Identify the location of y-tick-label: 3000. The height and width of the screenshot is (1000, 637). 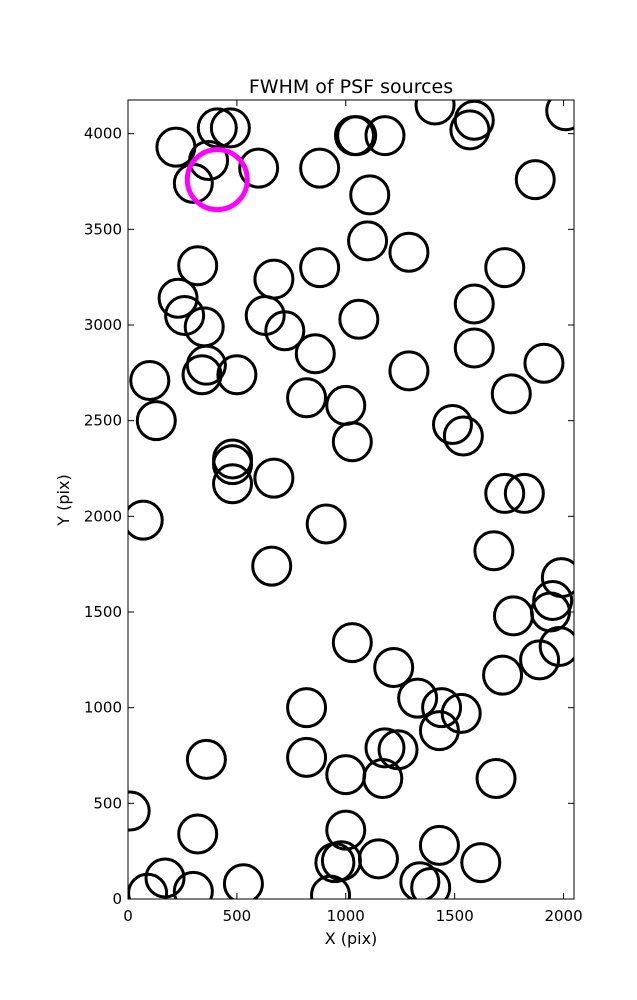
(103, 325).